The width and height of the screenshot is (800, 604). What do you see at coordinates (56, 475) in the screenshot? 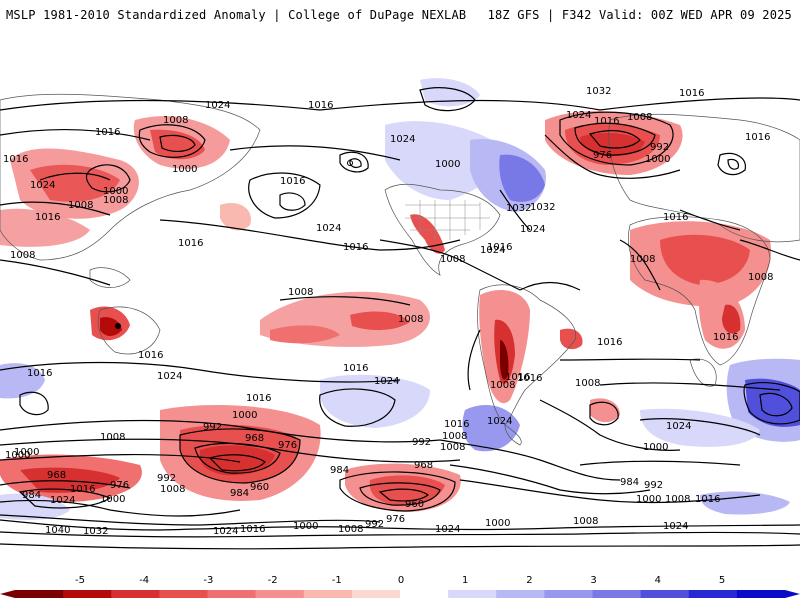
I see `isobar-label: 968` at bounding box center [56, 475].